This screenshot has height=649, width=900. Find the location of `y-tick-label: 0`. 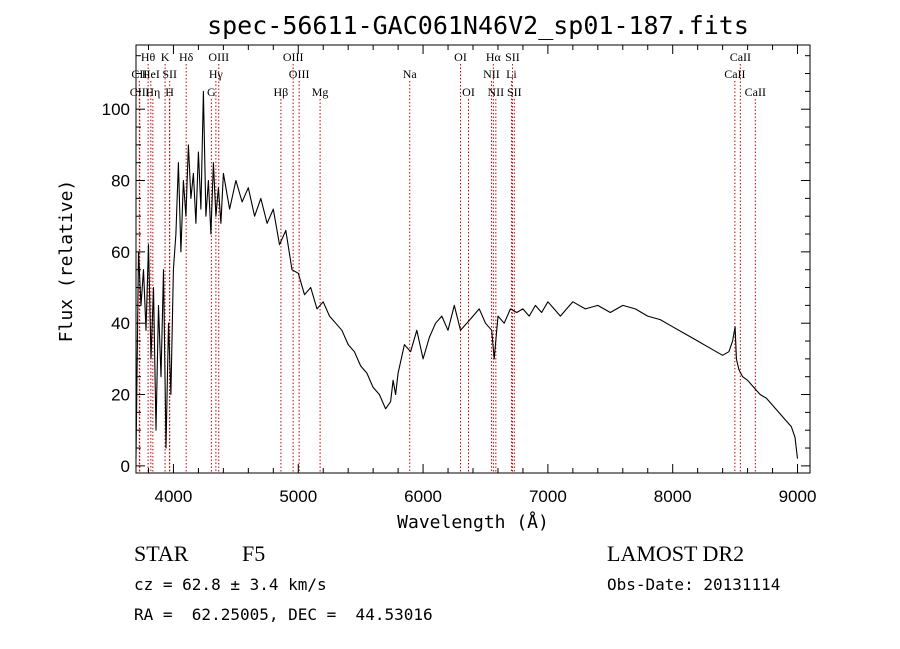

y-tick-label: 0 is located at coordinates (125, 466).